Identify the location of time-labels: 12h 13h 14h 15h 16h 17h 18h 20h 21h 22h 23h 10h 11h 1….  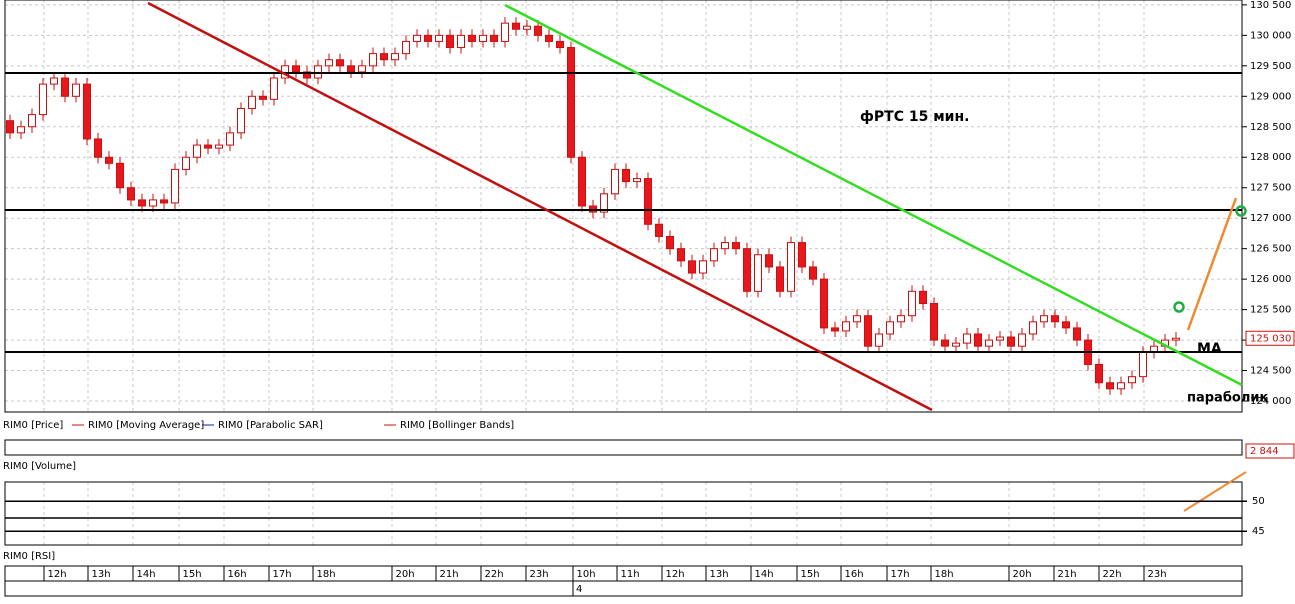
(605, 573).